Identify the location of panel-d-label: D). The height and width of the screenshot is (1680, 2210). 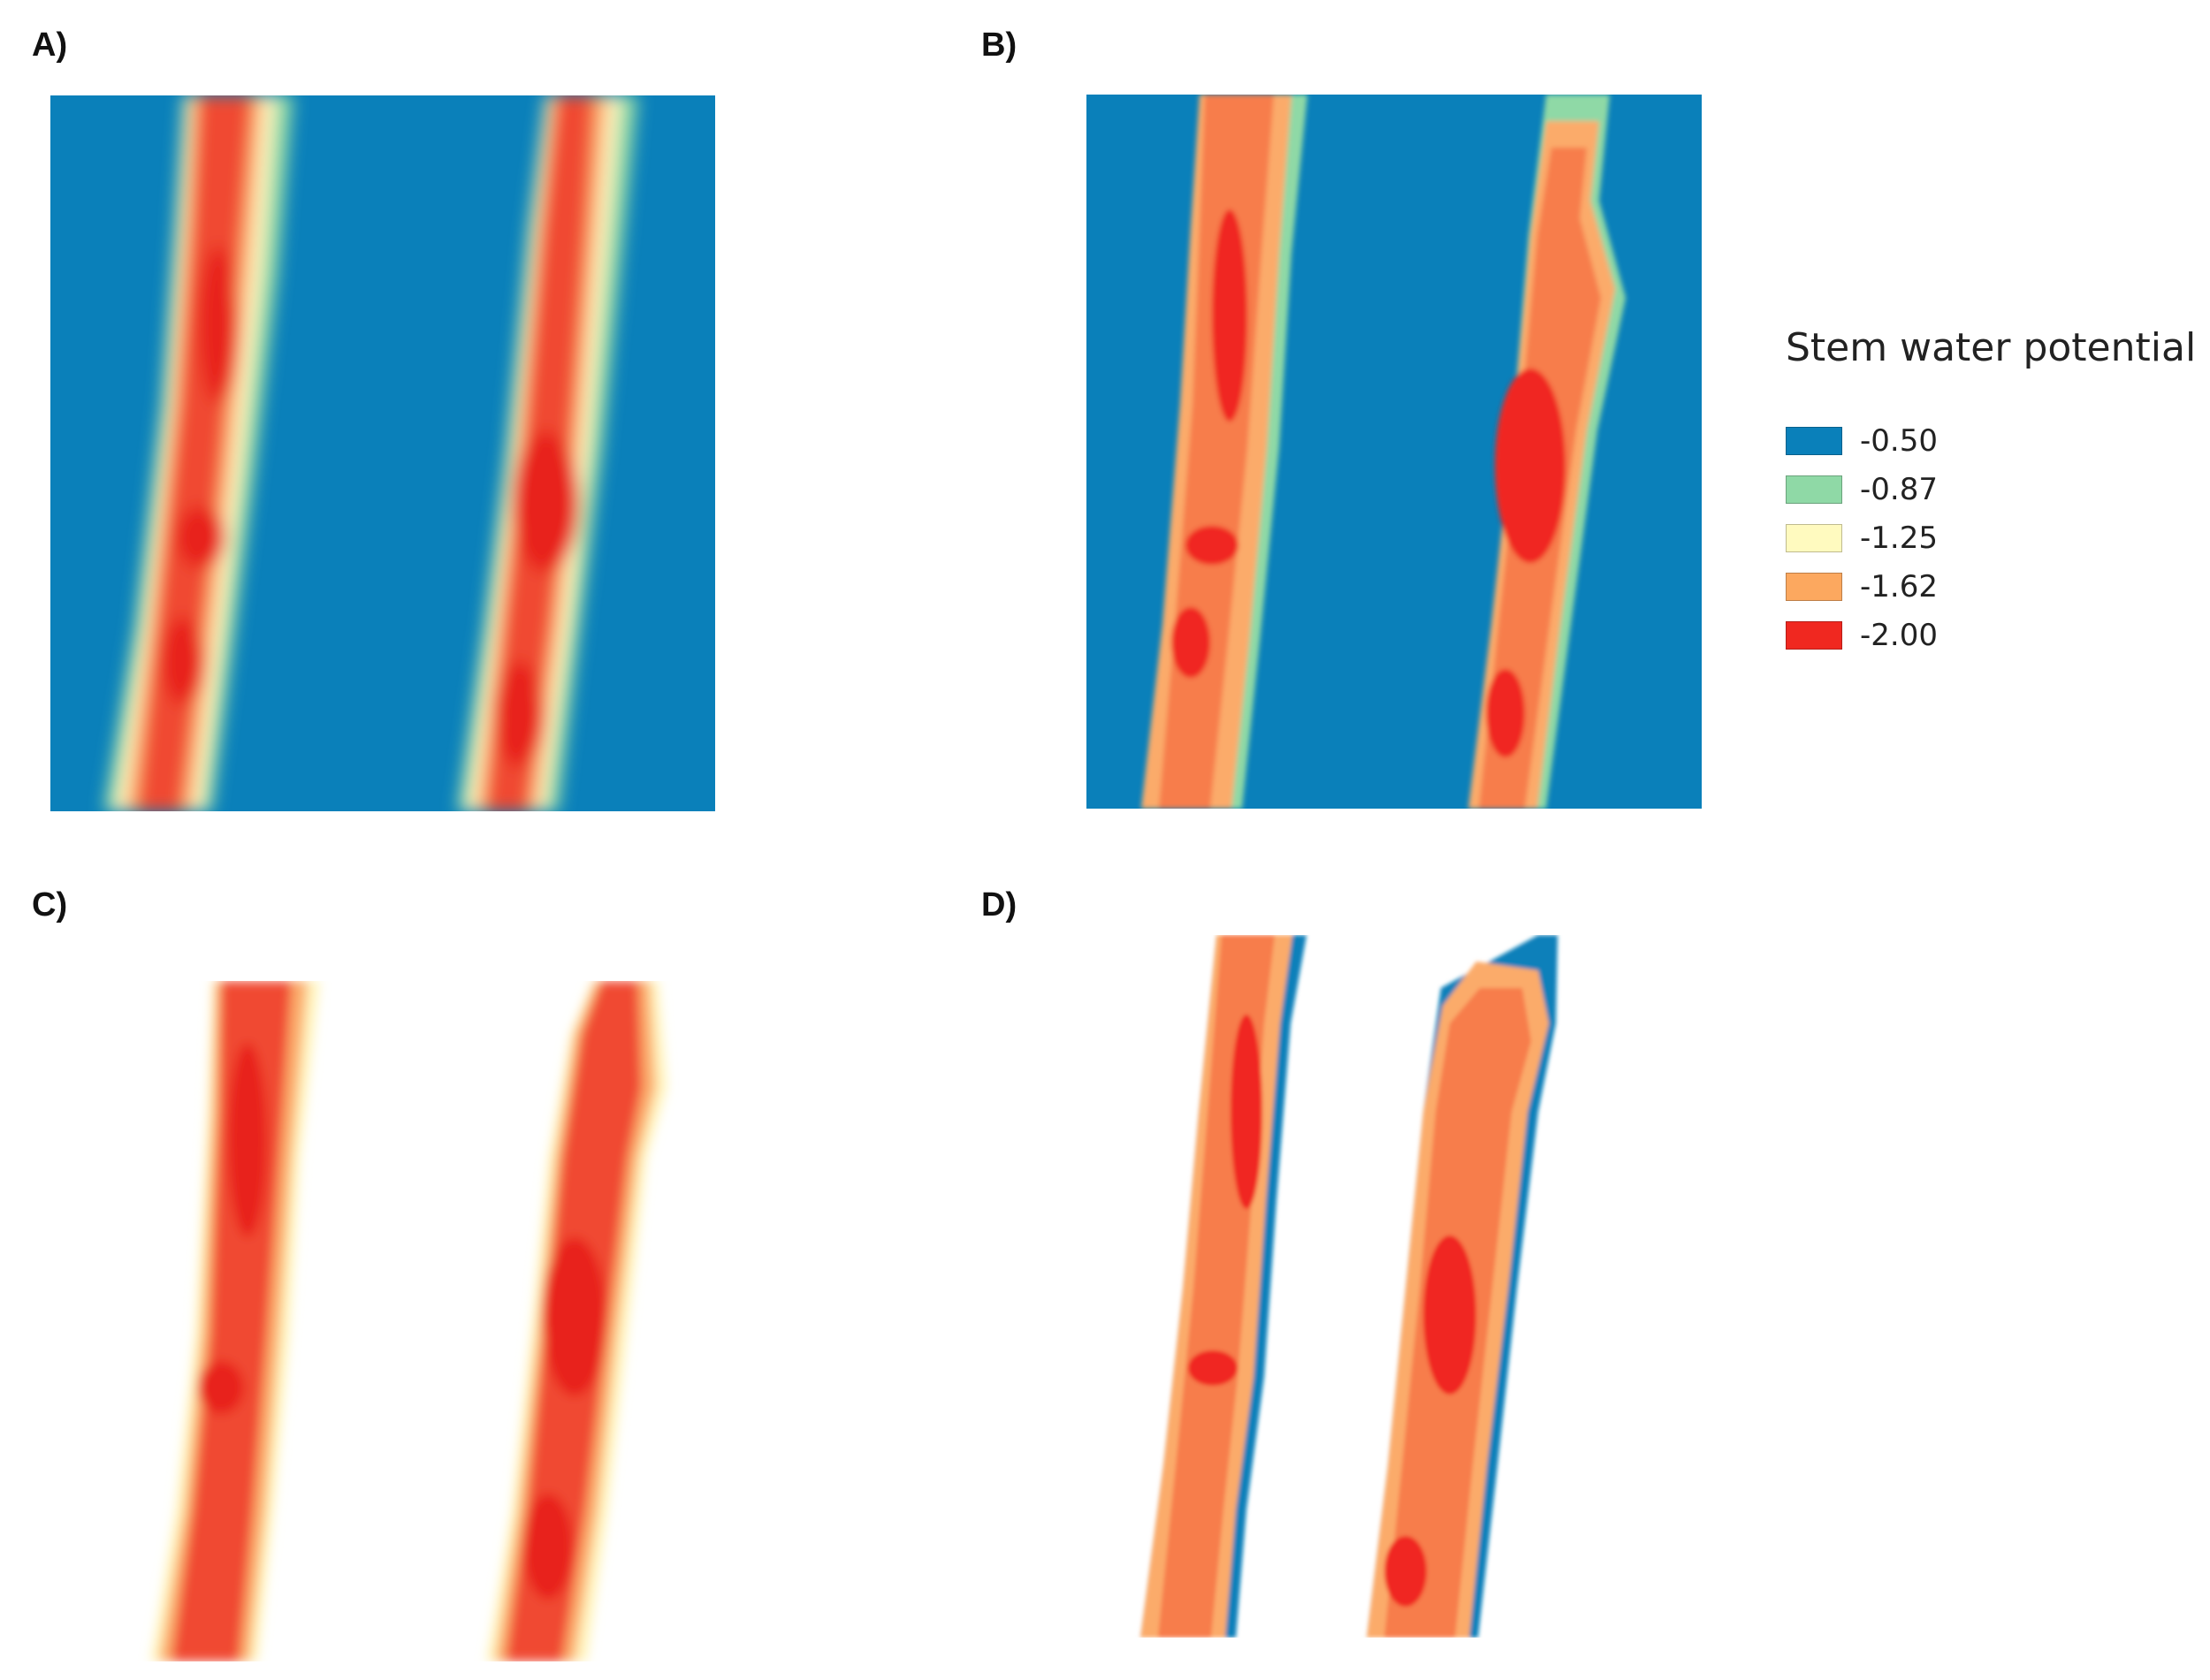
(999, 905).